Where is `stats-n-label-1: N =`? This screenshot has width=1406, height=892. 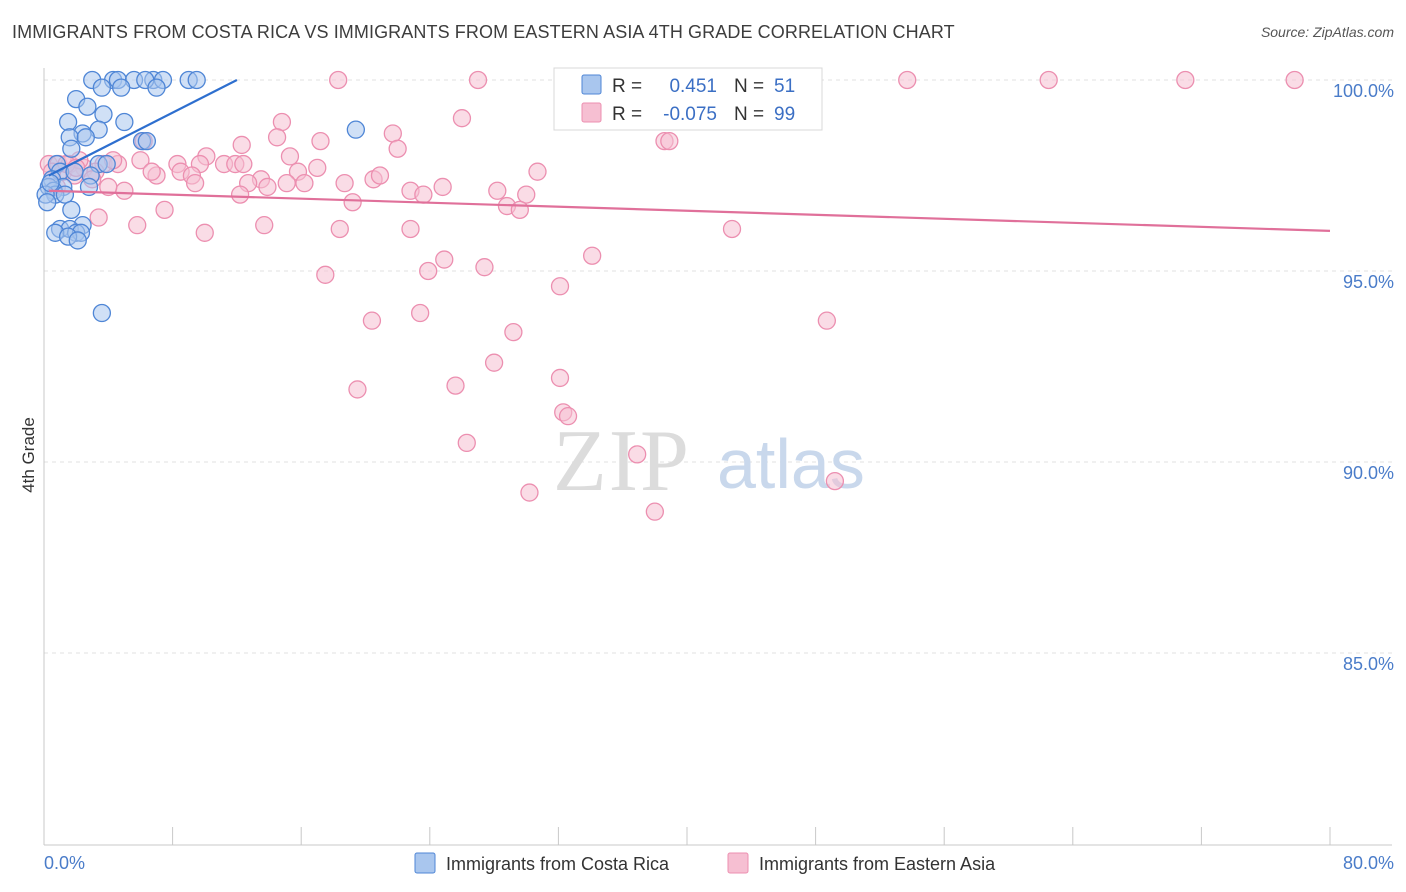 stats-n-label-1: N = is located at coordinates (749, 86).